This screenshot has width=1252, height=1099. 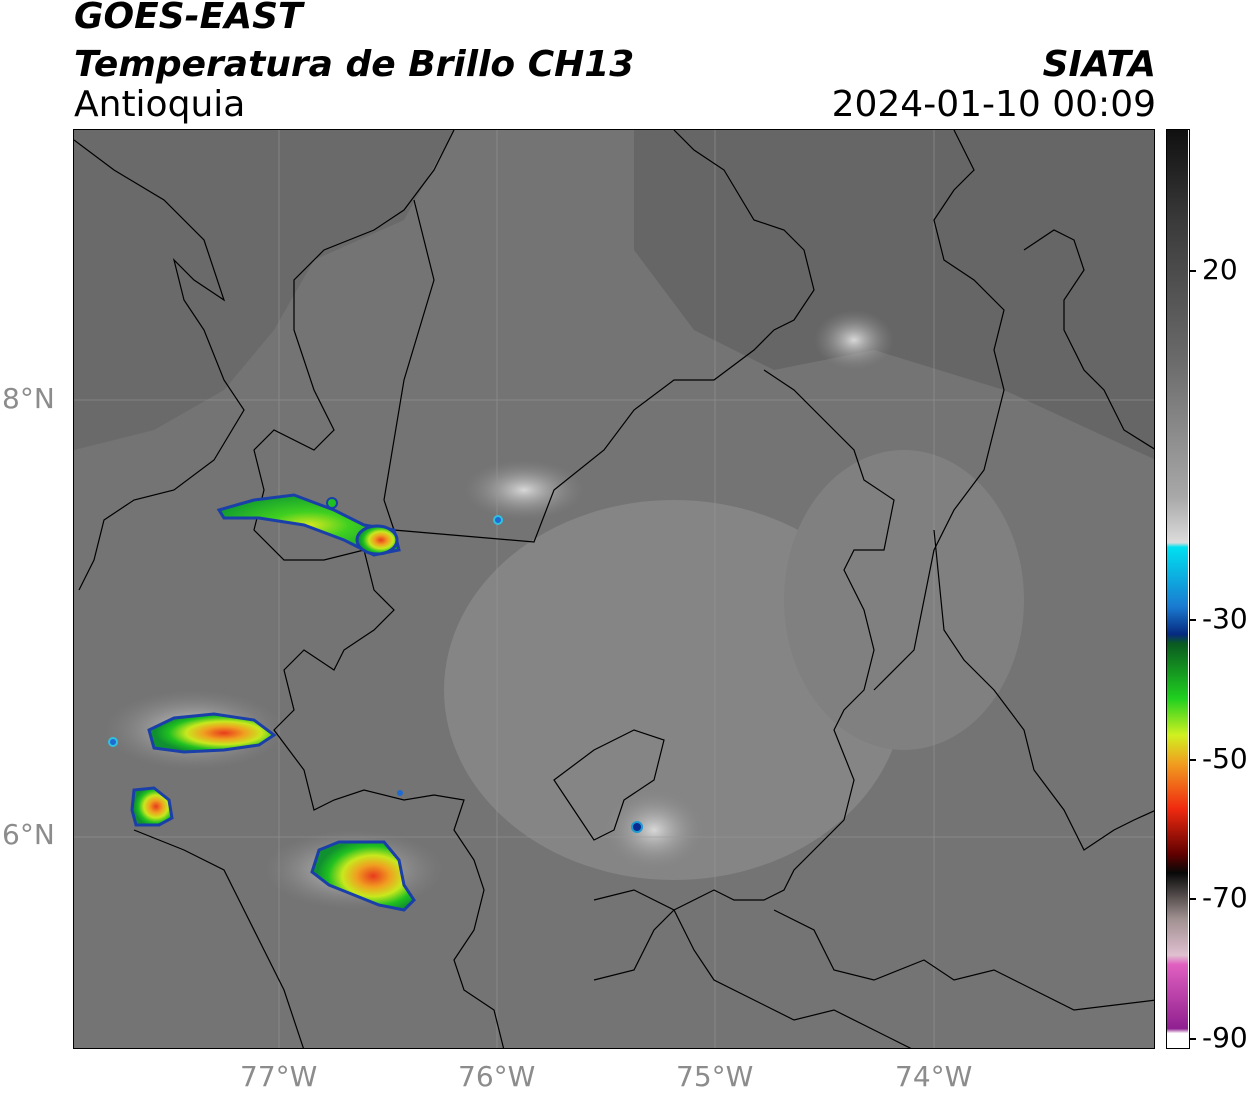 What do you see at coordinates (993, 104) in the screenshot?
I see `datetime-label: 2024-01-10 00:09` at bounding box center [993, 104].